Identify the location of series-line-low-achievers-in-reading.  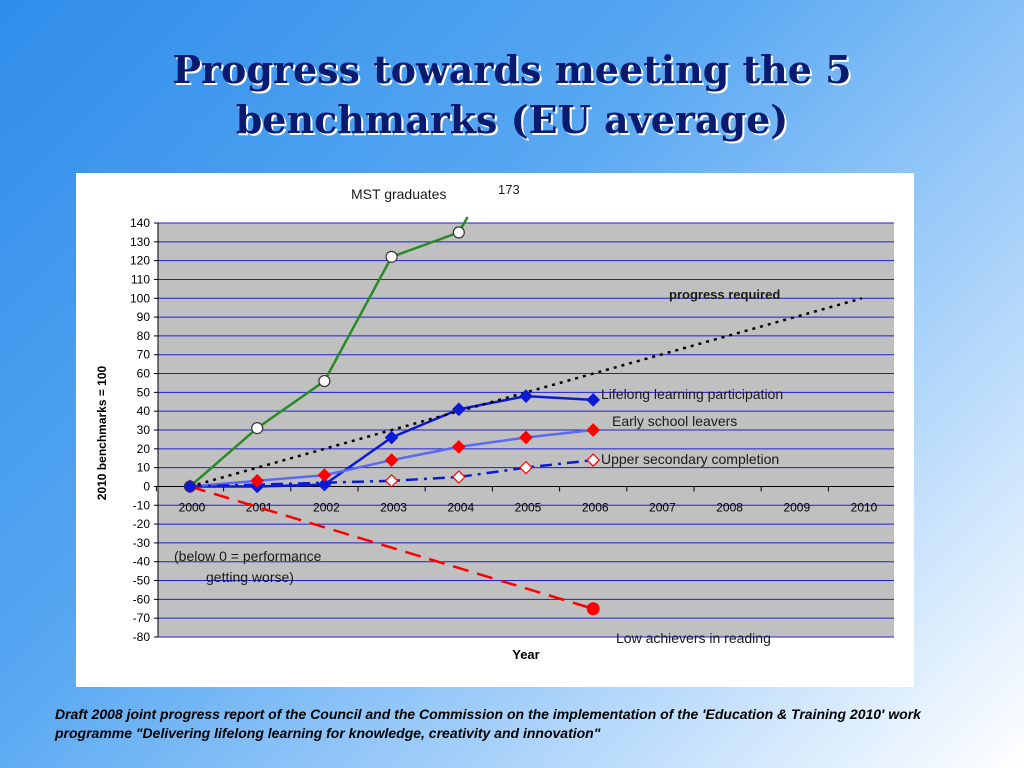
(391, 547).